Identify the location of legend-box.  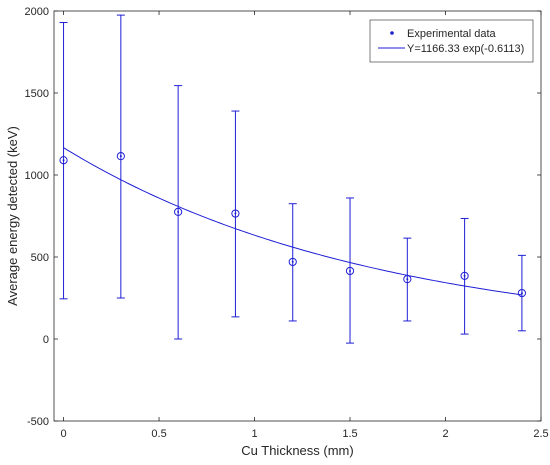
(451, 41).